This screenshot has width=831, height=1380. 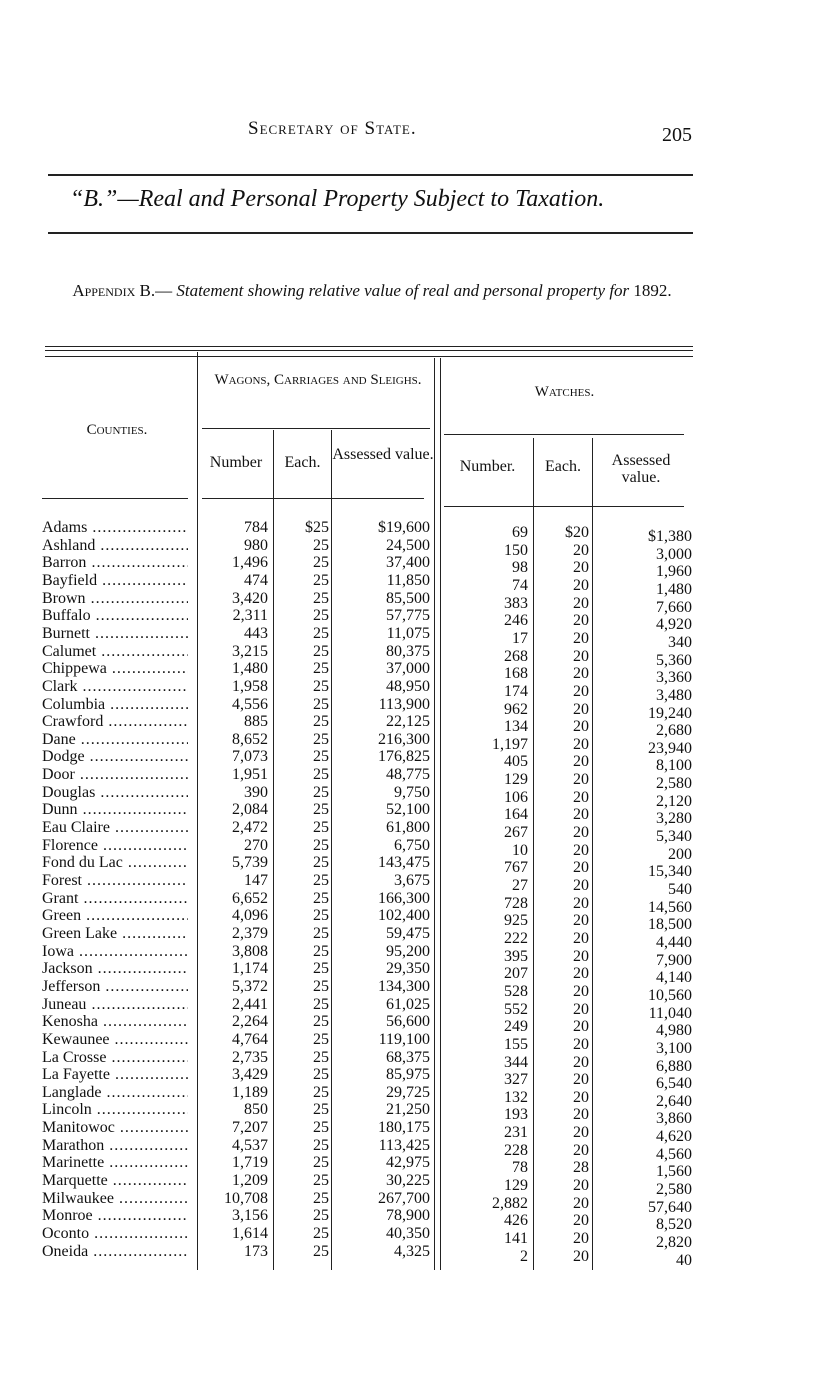 I want to click on table-cell: 85,975, so click(x=408, y=1075).